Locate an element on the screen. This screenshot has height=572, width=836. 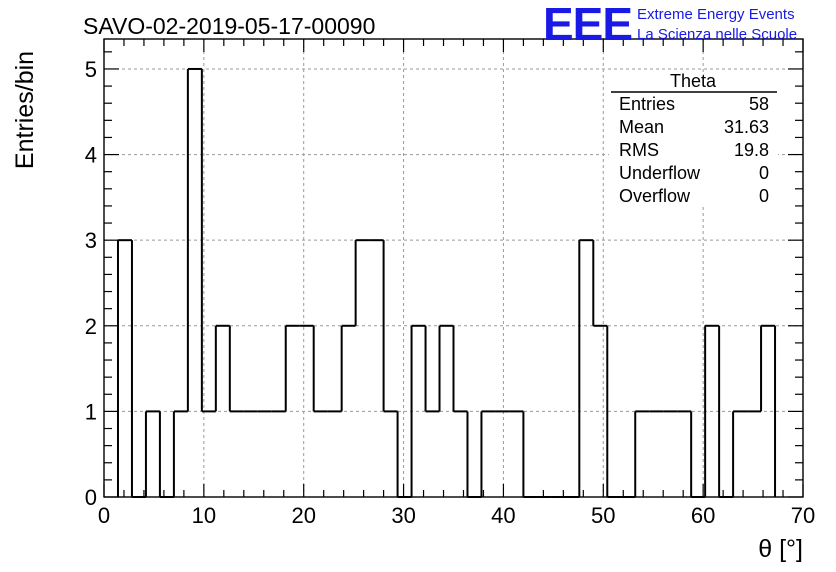
x-tick-label: 30 is located at coordinates (403, 515).